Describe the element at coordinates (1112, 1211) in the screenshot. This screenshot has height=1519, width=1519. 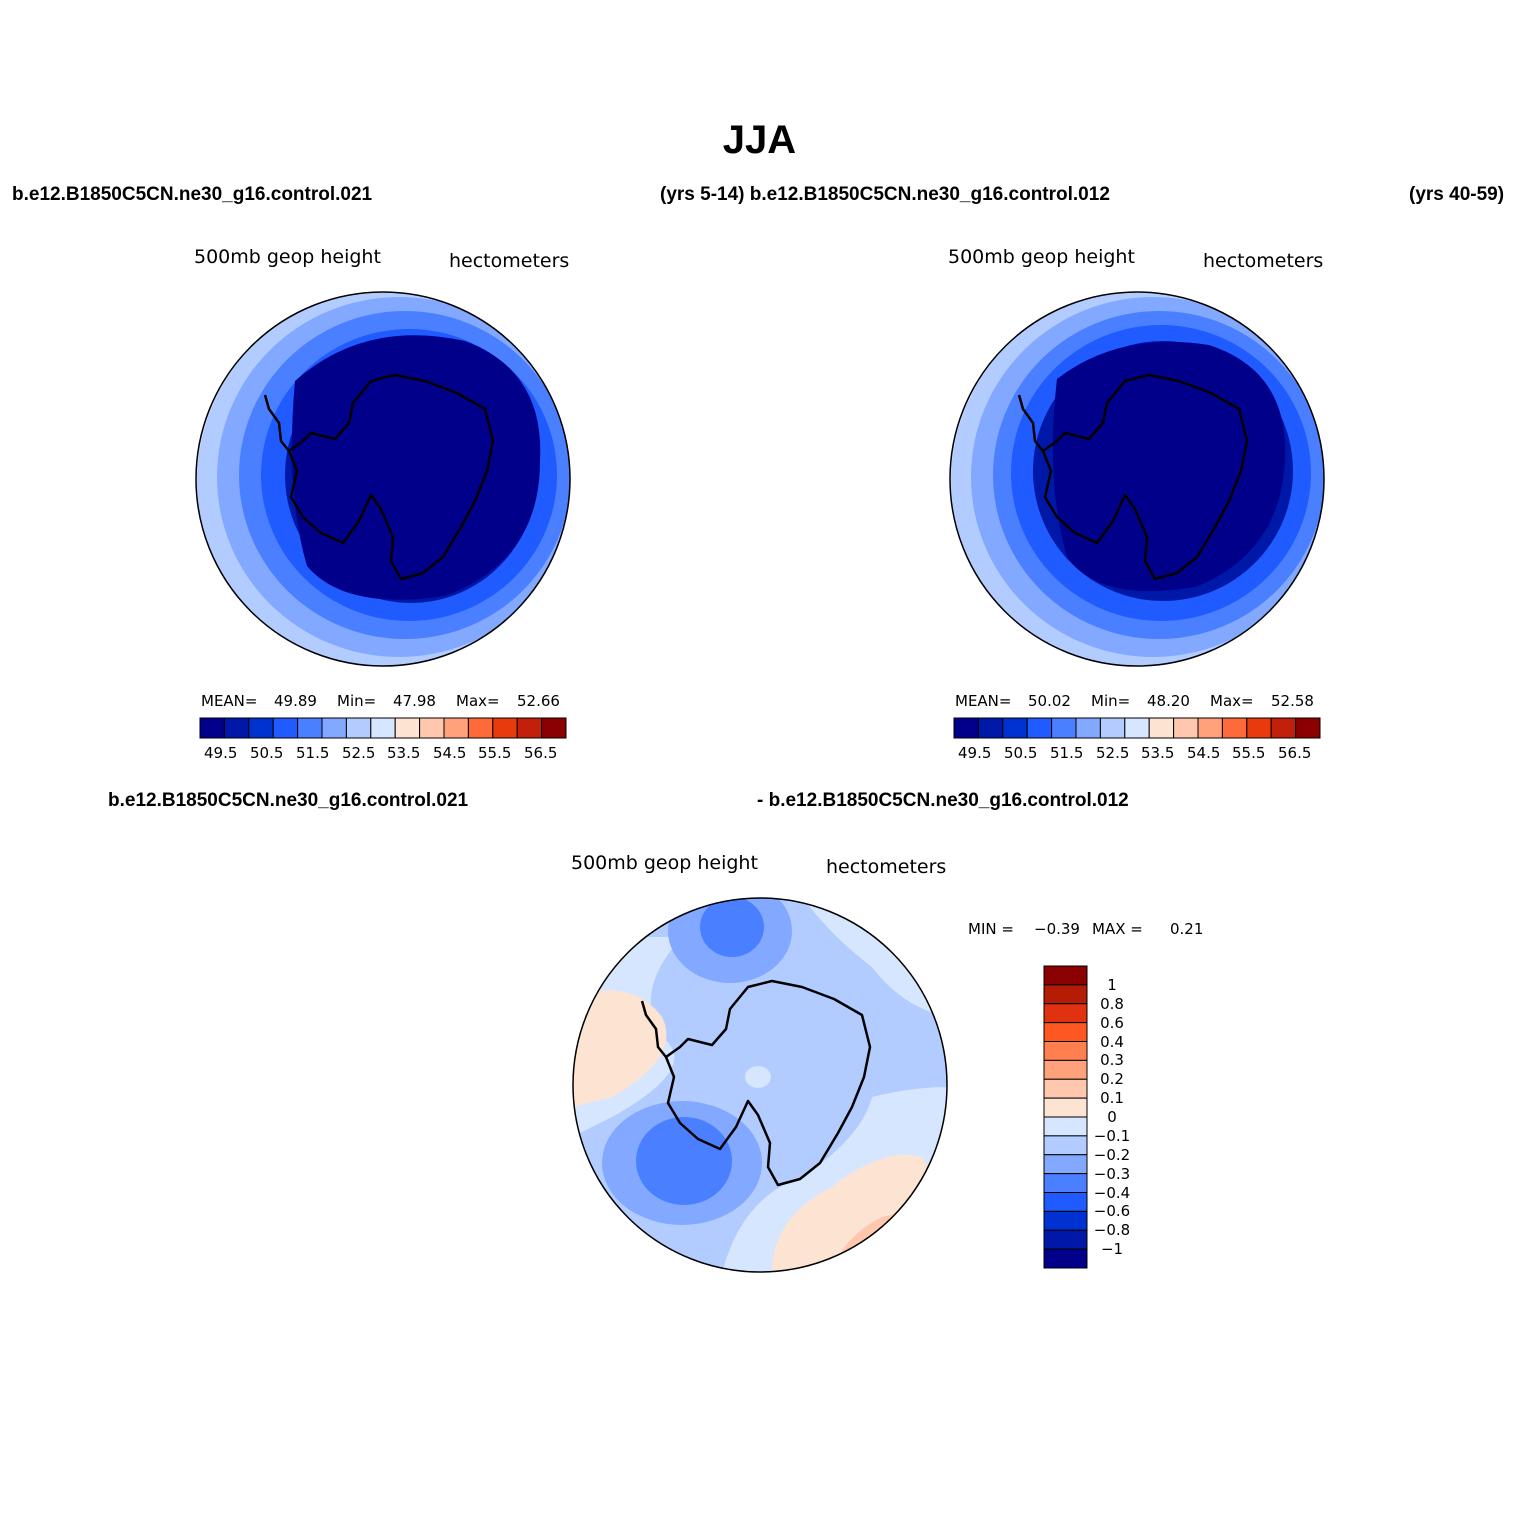
I see `panel3-tick: −0.6` at that location.